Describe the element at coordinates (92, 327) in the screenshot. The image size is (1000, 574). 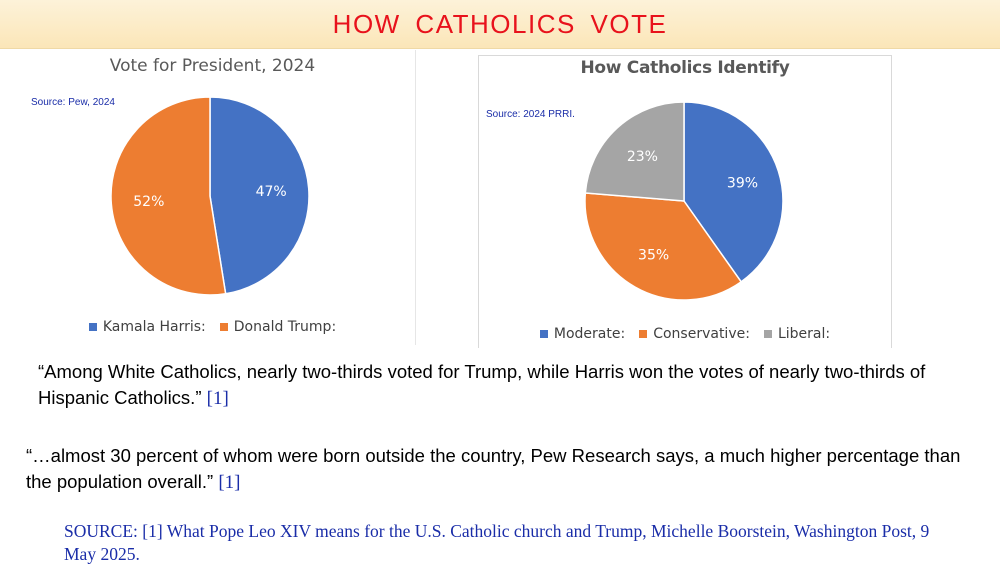
I see `legend-swatch-harris` at that location.